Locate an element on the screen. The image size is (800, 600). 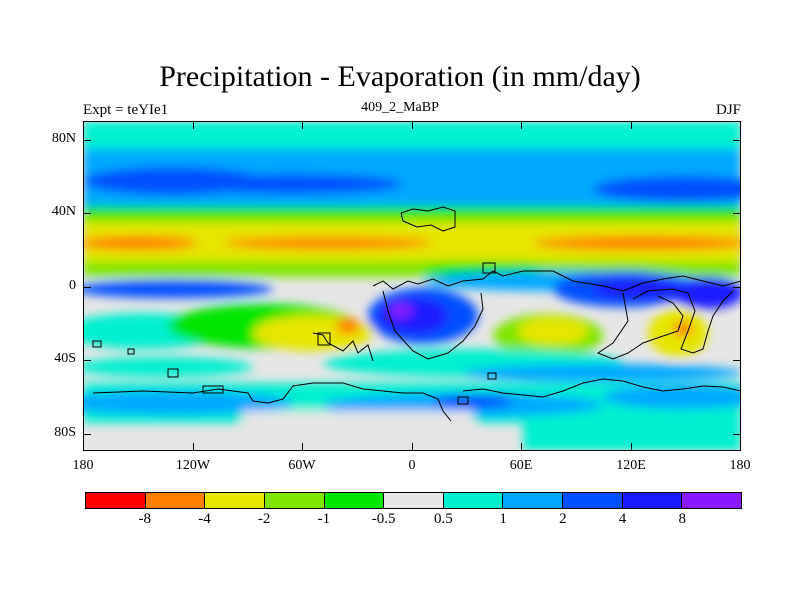
colorbar-label: 1 is located at coordinates (503, 519).